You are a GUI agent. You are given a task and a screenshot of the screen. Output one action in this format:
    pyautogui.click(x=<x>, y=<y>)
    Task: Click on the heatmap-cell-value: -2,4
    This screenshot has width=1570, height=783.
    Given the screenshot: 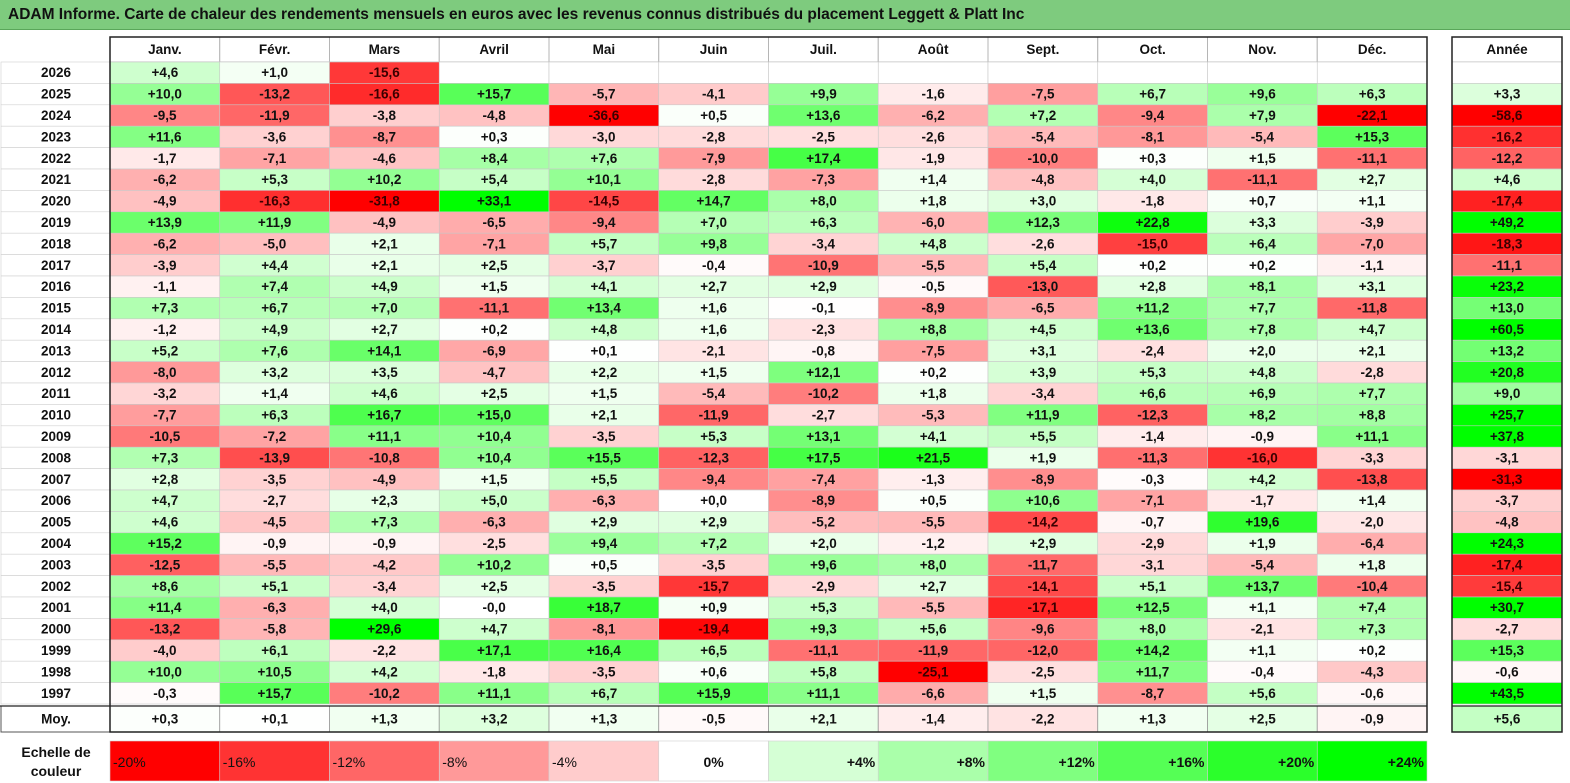 What is the action you would take?
    pyautogui.click(x=1153, y=350)
    